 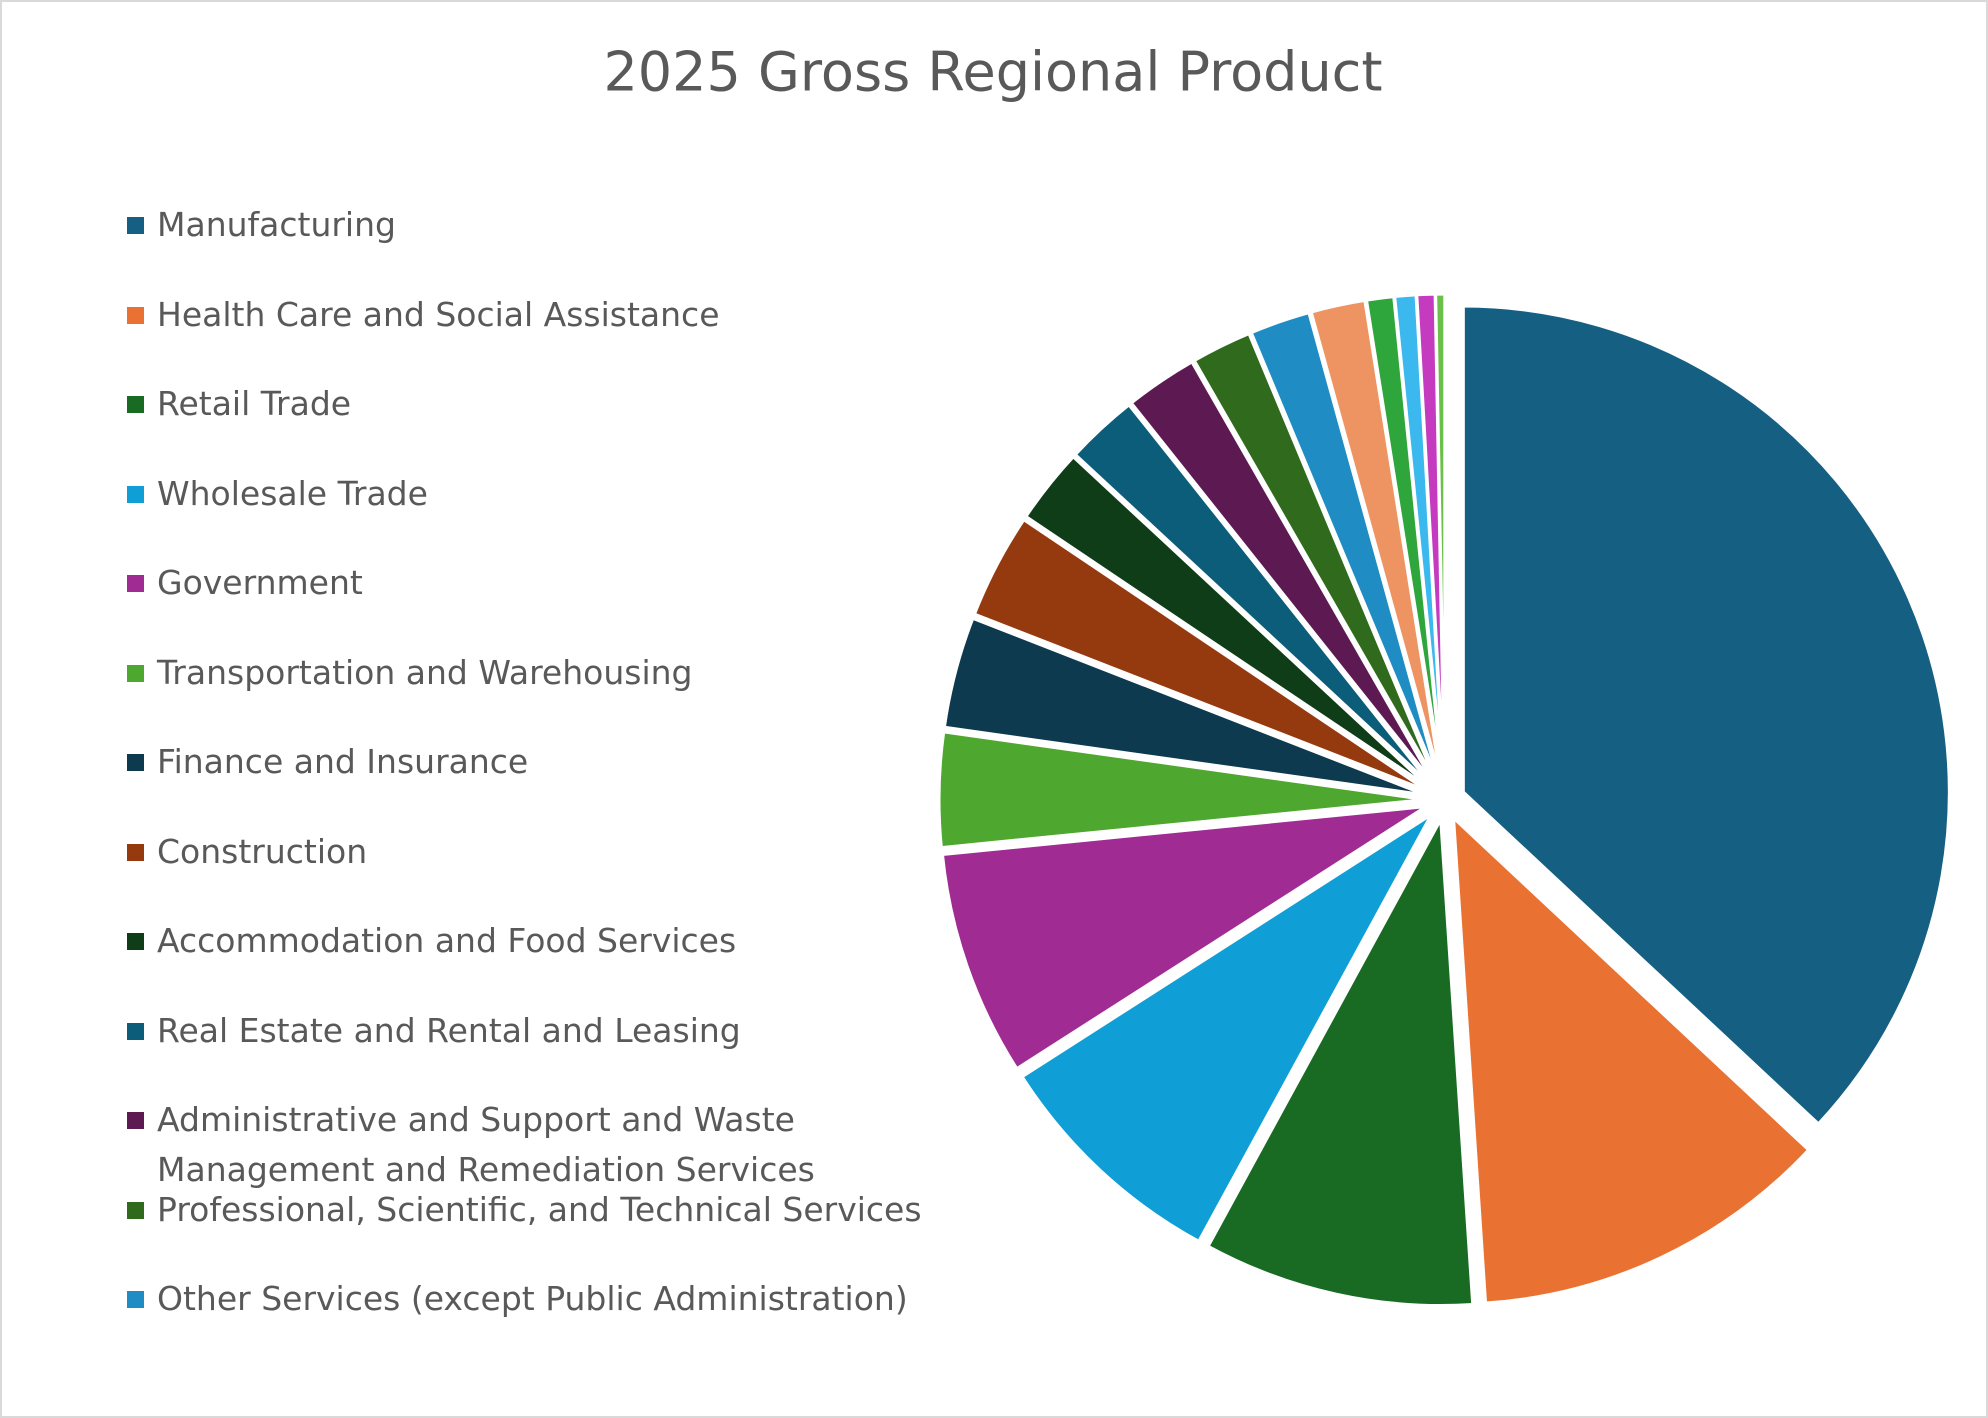 What do you see at coordinates (438, 314) in the screenshot?
I see `legend-label: Health Care and Social Assistance` at bounding box center [438, 314].